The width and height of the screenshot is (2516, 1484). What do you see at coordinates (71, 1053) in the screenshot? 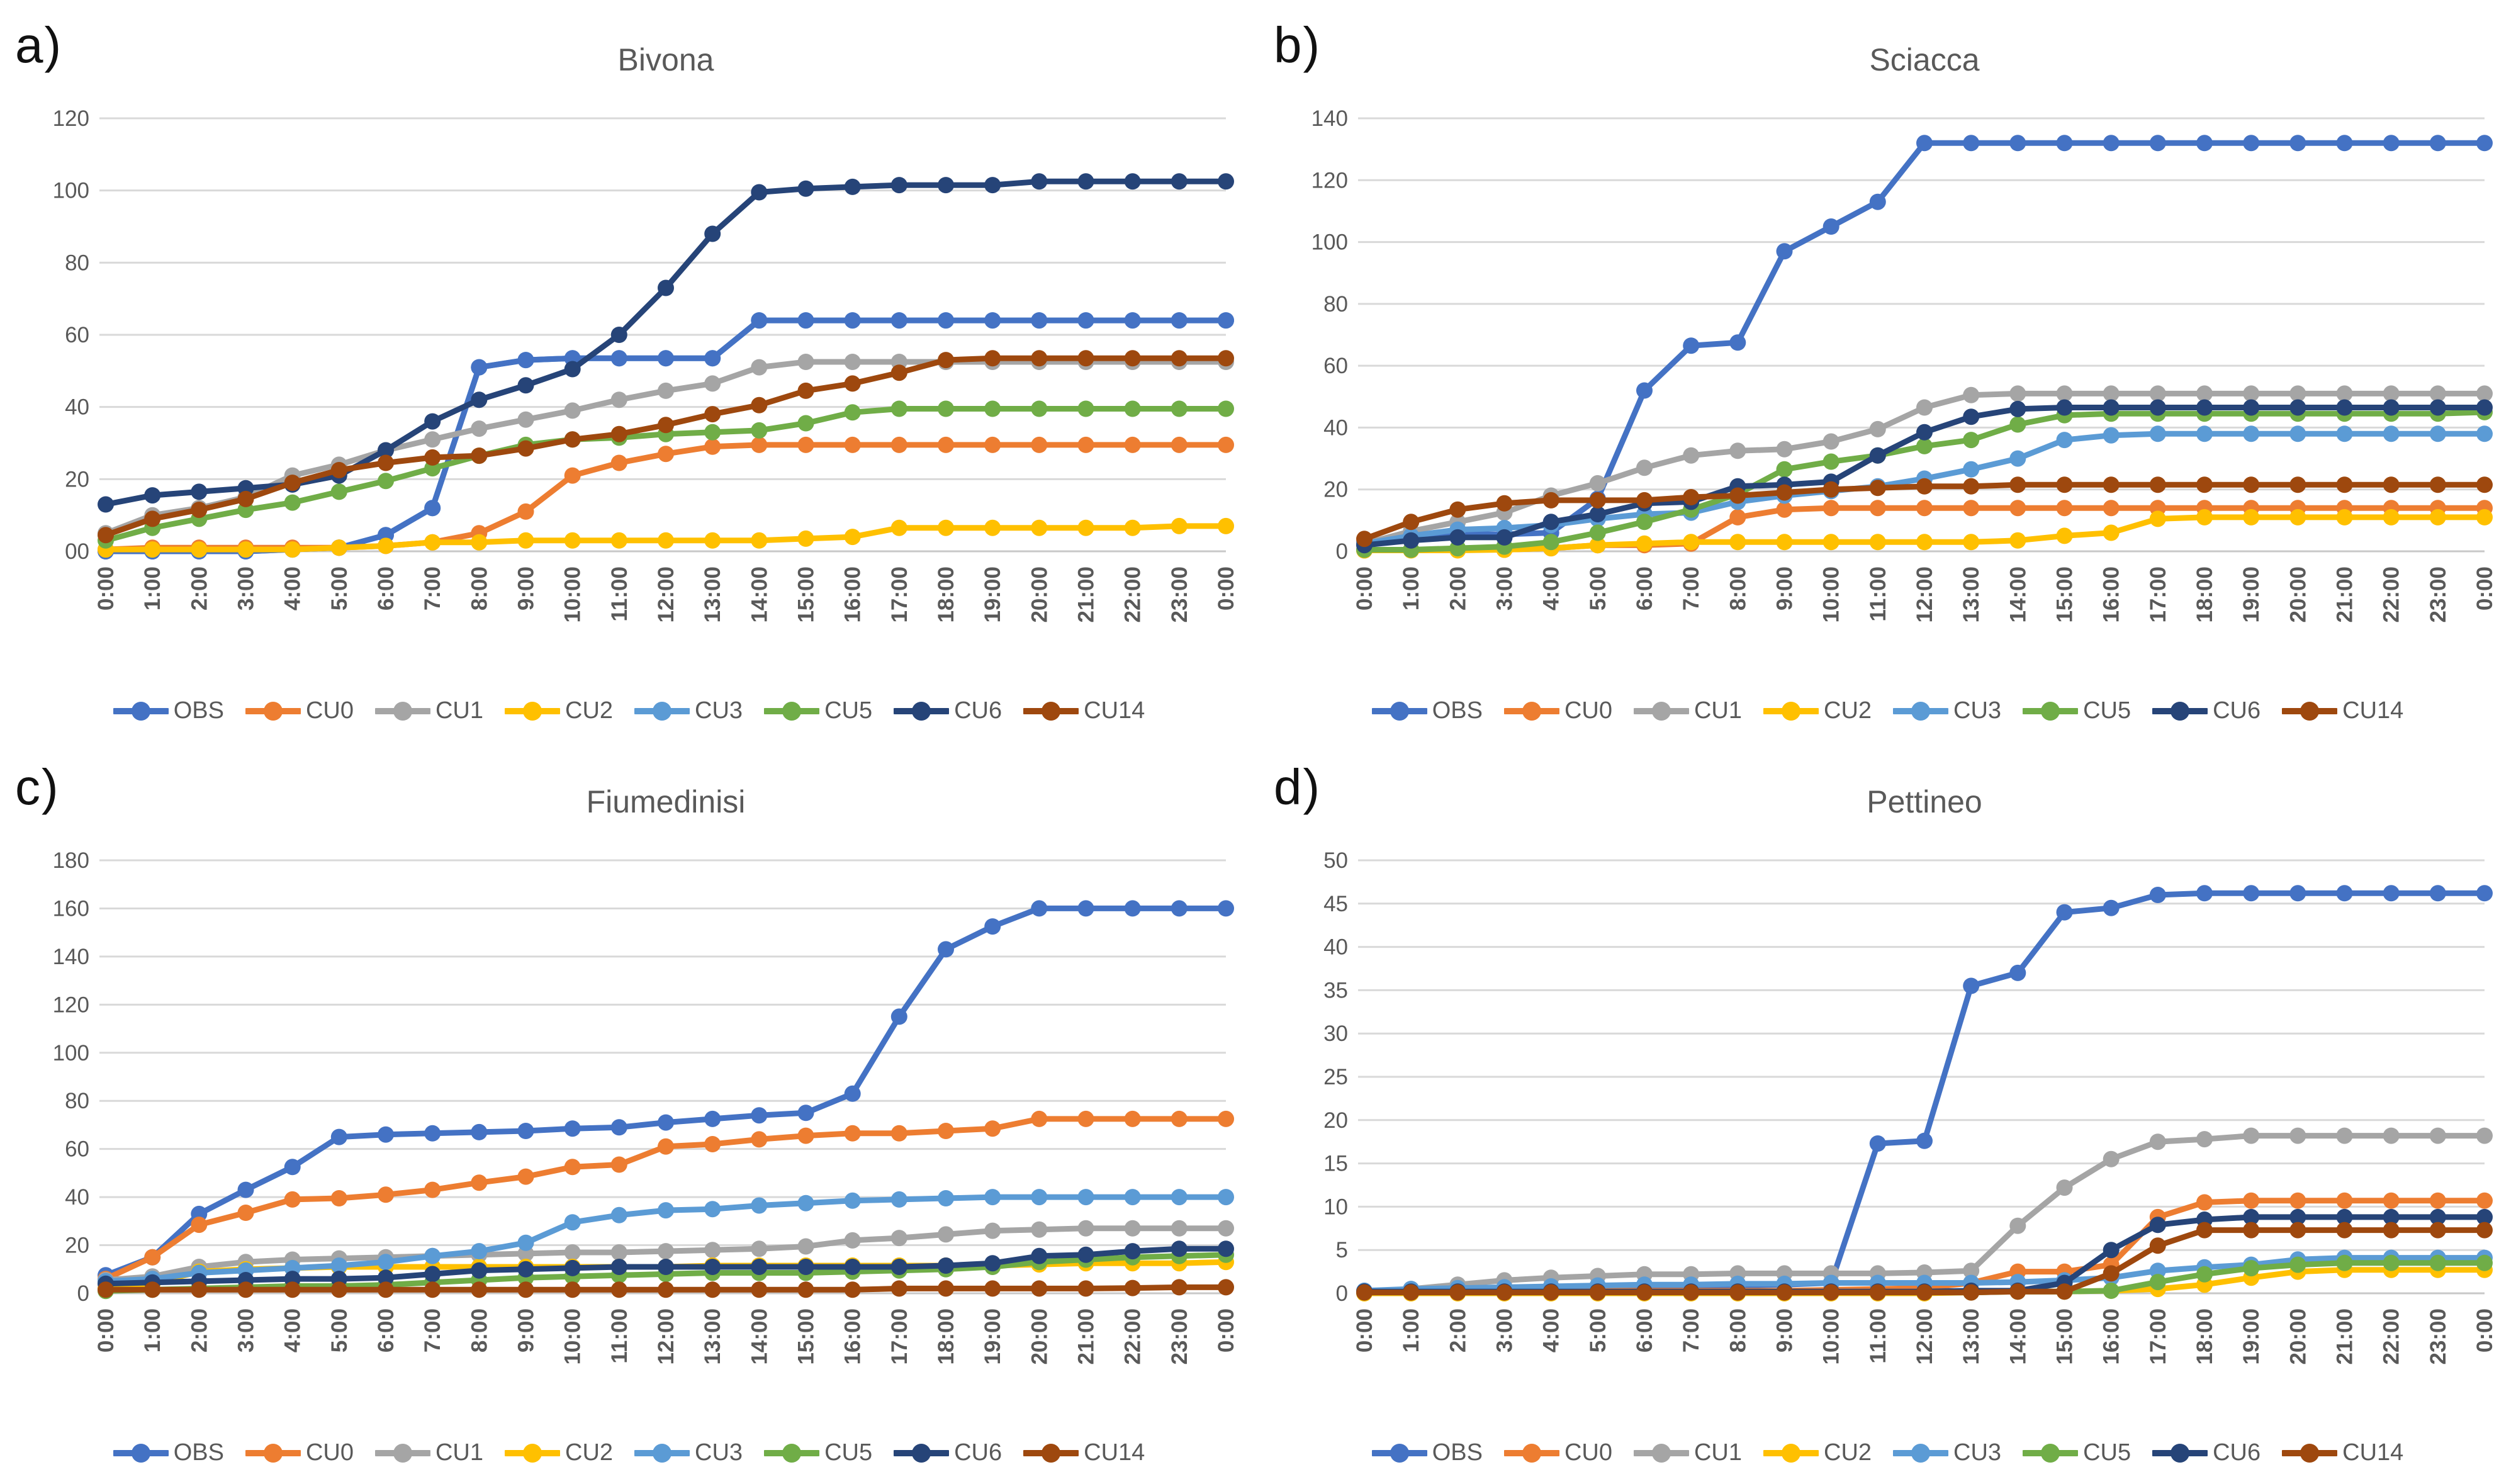
I see `y-tick-label: 100` at bounding box center [71, 1053].